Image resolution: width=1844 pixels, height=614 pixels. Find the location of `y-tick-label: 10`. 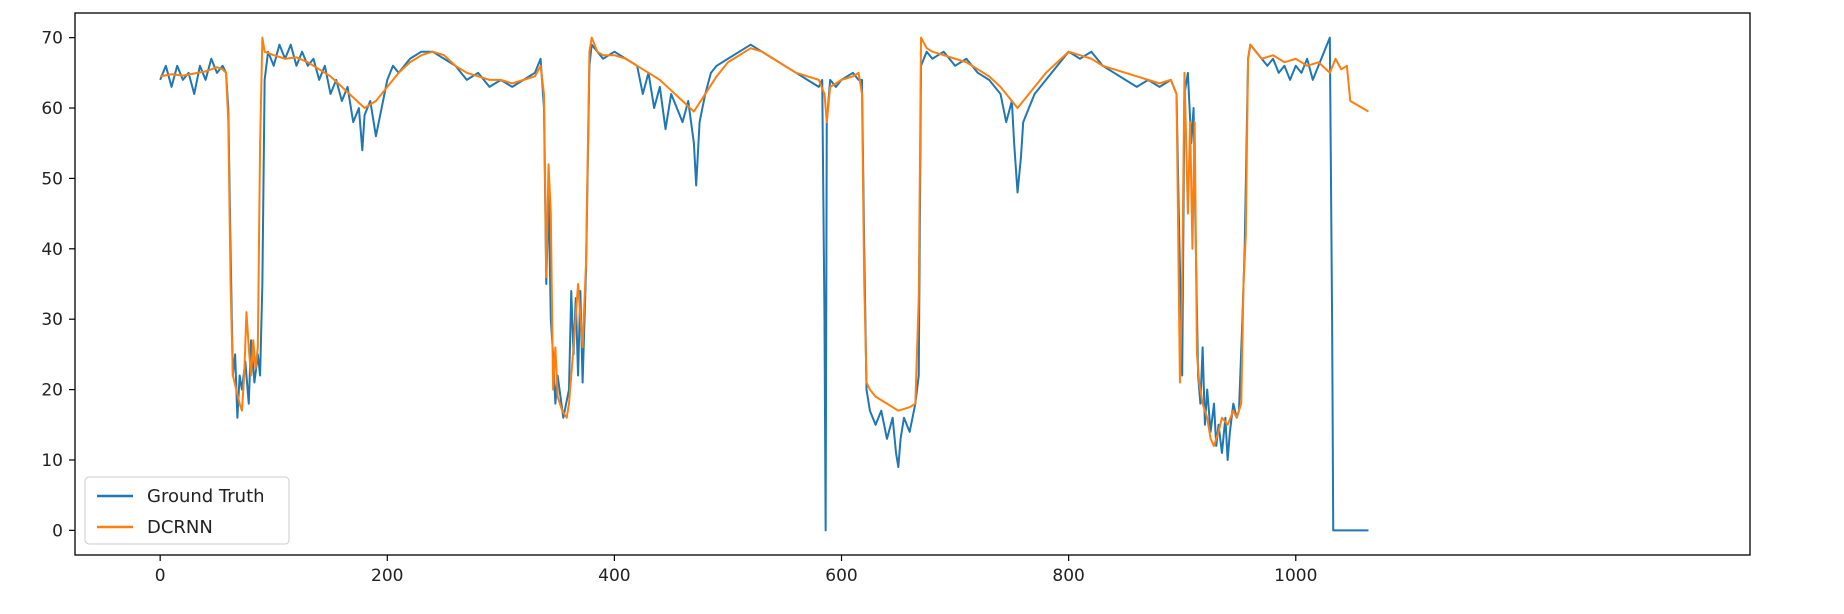

y-tick-label: 10 is located at coordinates (52, 461).